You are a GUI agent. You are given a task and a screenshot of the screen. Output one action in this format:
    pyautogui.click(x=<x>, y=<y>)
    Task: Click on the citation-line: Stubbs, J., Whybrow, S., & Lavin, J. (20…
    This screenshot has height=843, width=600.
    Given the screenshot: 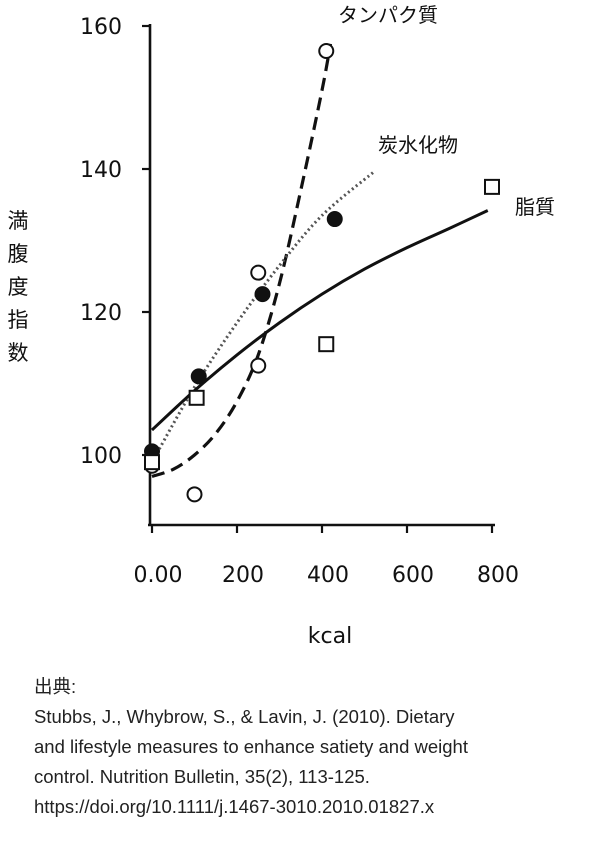 What is the action you would take?
    pyautogui.click(x=244, y=716)
    